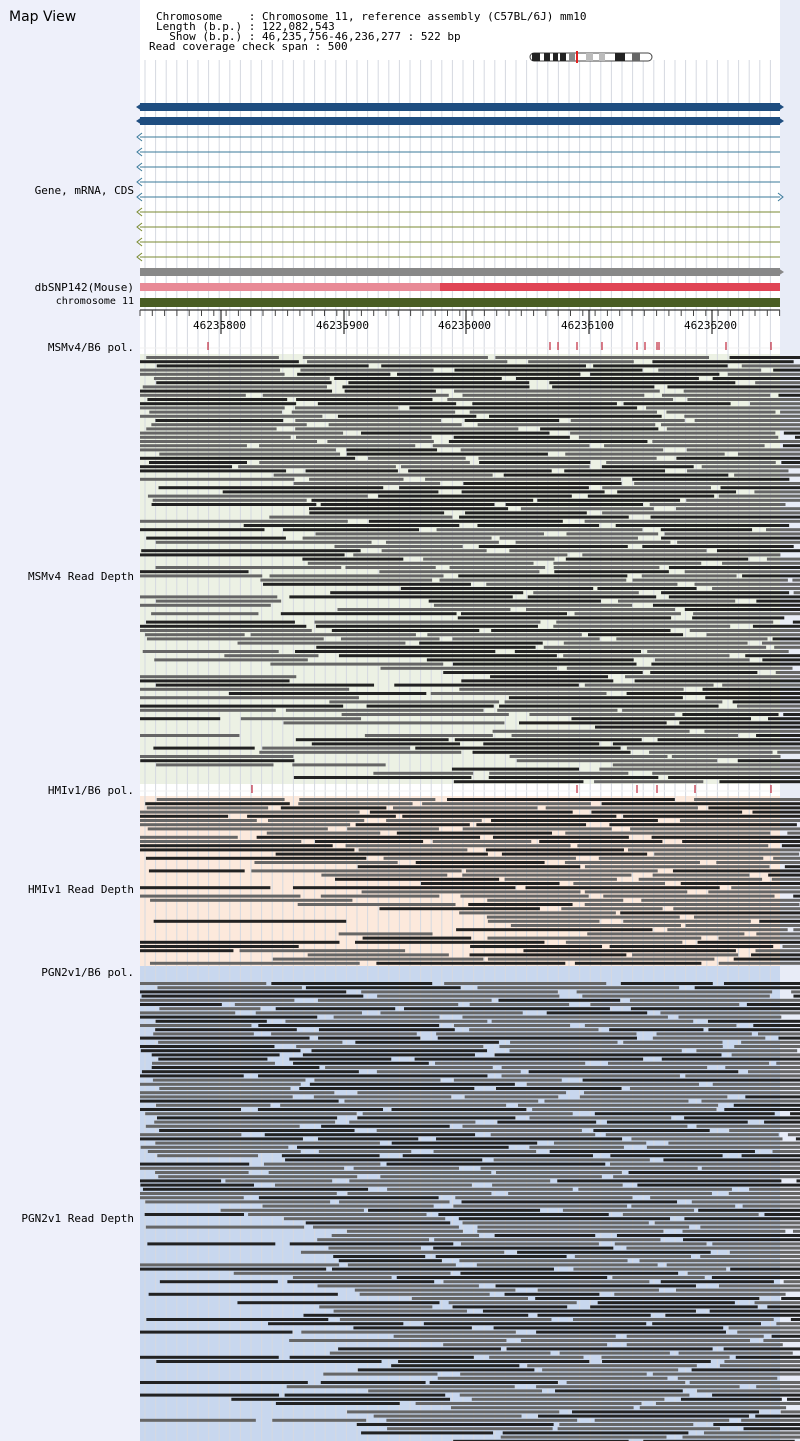  What do you see at coordinates (290, 287) in the screenshot?
I see `dbsnp-pink-bar` at bounding box center [290, 287].